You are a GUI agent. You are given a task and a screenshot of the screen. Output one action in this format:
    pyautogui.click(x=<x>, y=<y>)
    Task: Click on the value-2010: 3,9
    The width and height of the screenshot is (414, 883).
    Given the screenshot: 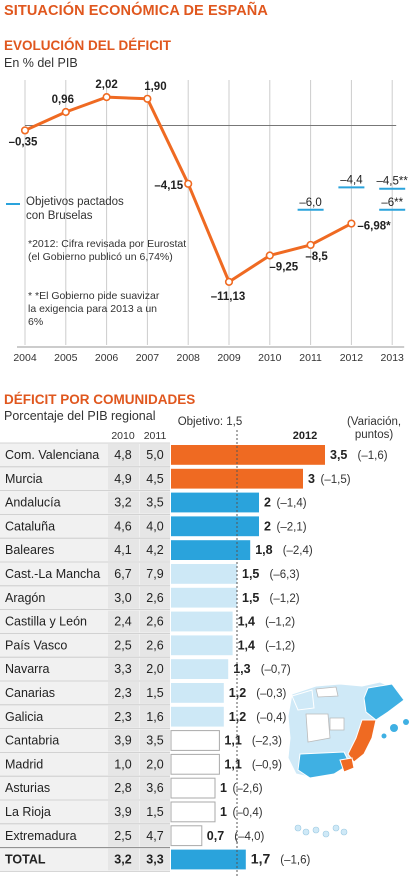 What is the action you would take?
    pyautogui.click(x=122, y=741)
    